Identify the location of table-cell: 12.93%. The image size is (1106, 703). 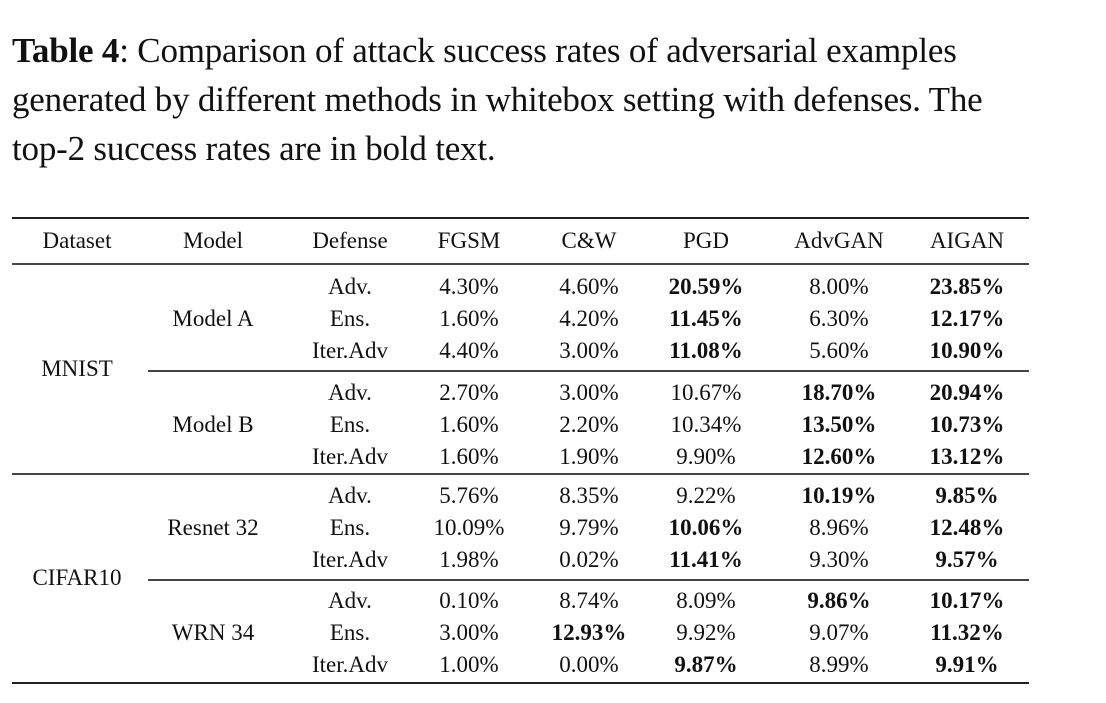
(589, 632).